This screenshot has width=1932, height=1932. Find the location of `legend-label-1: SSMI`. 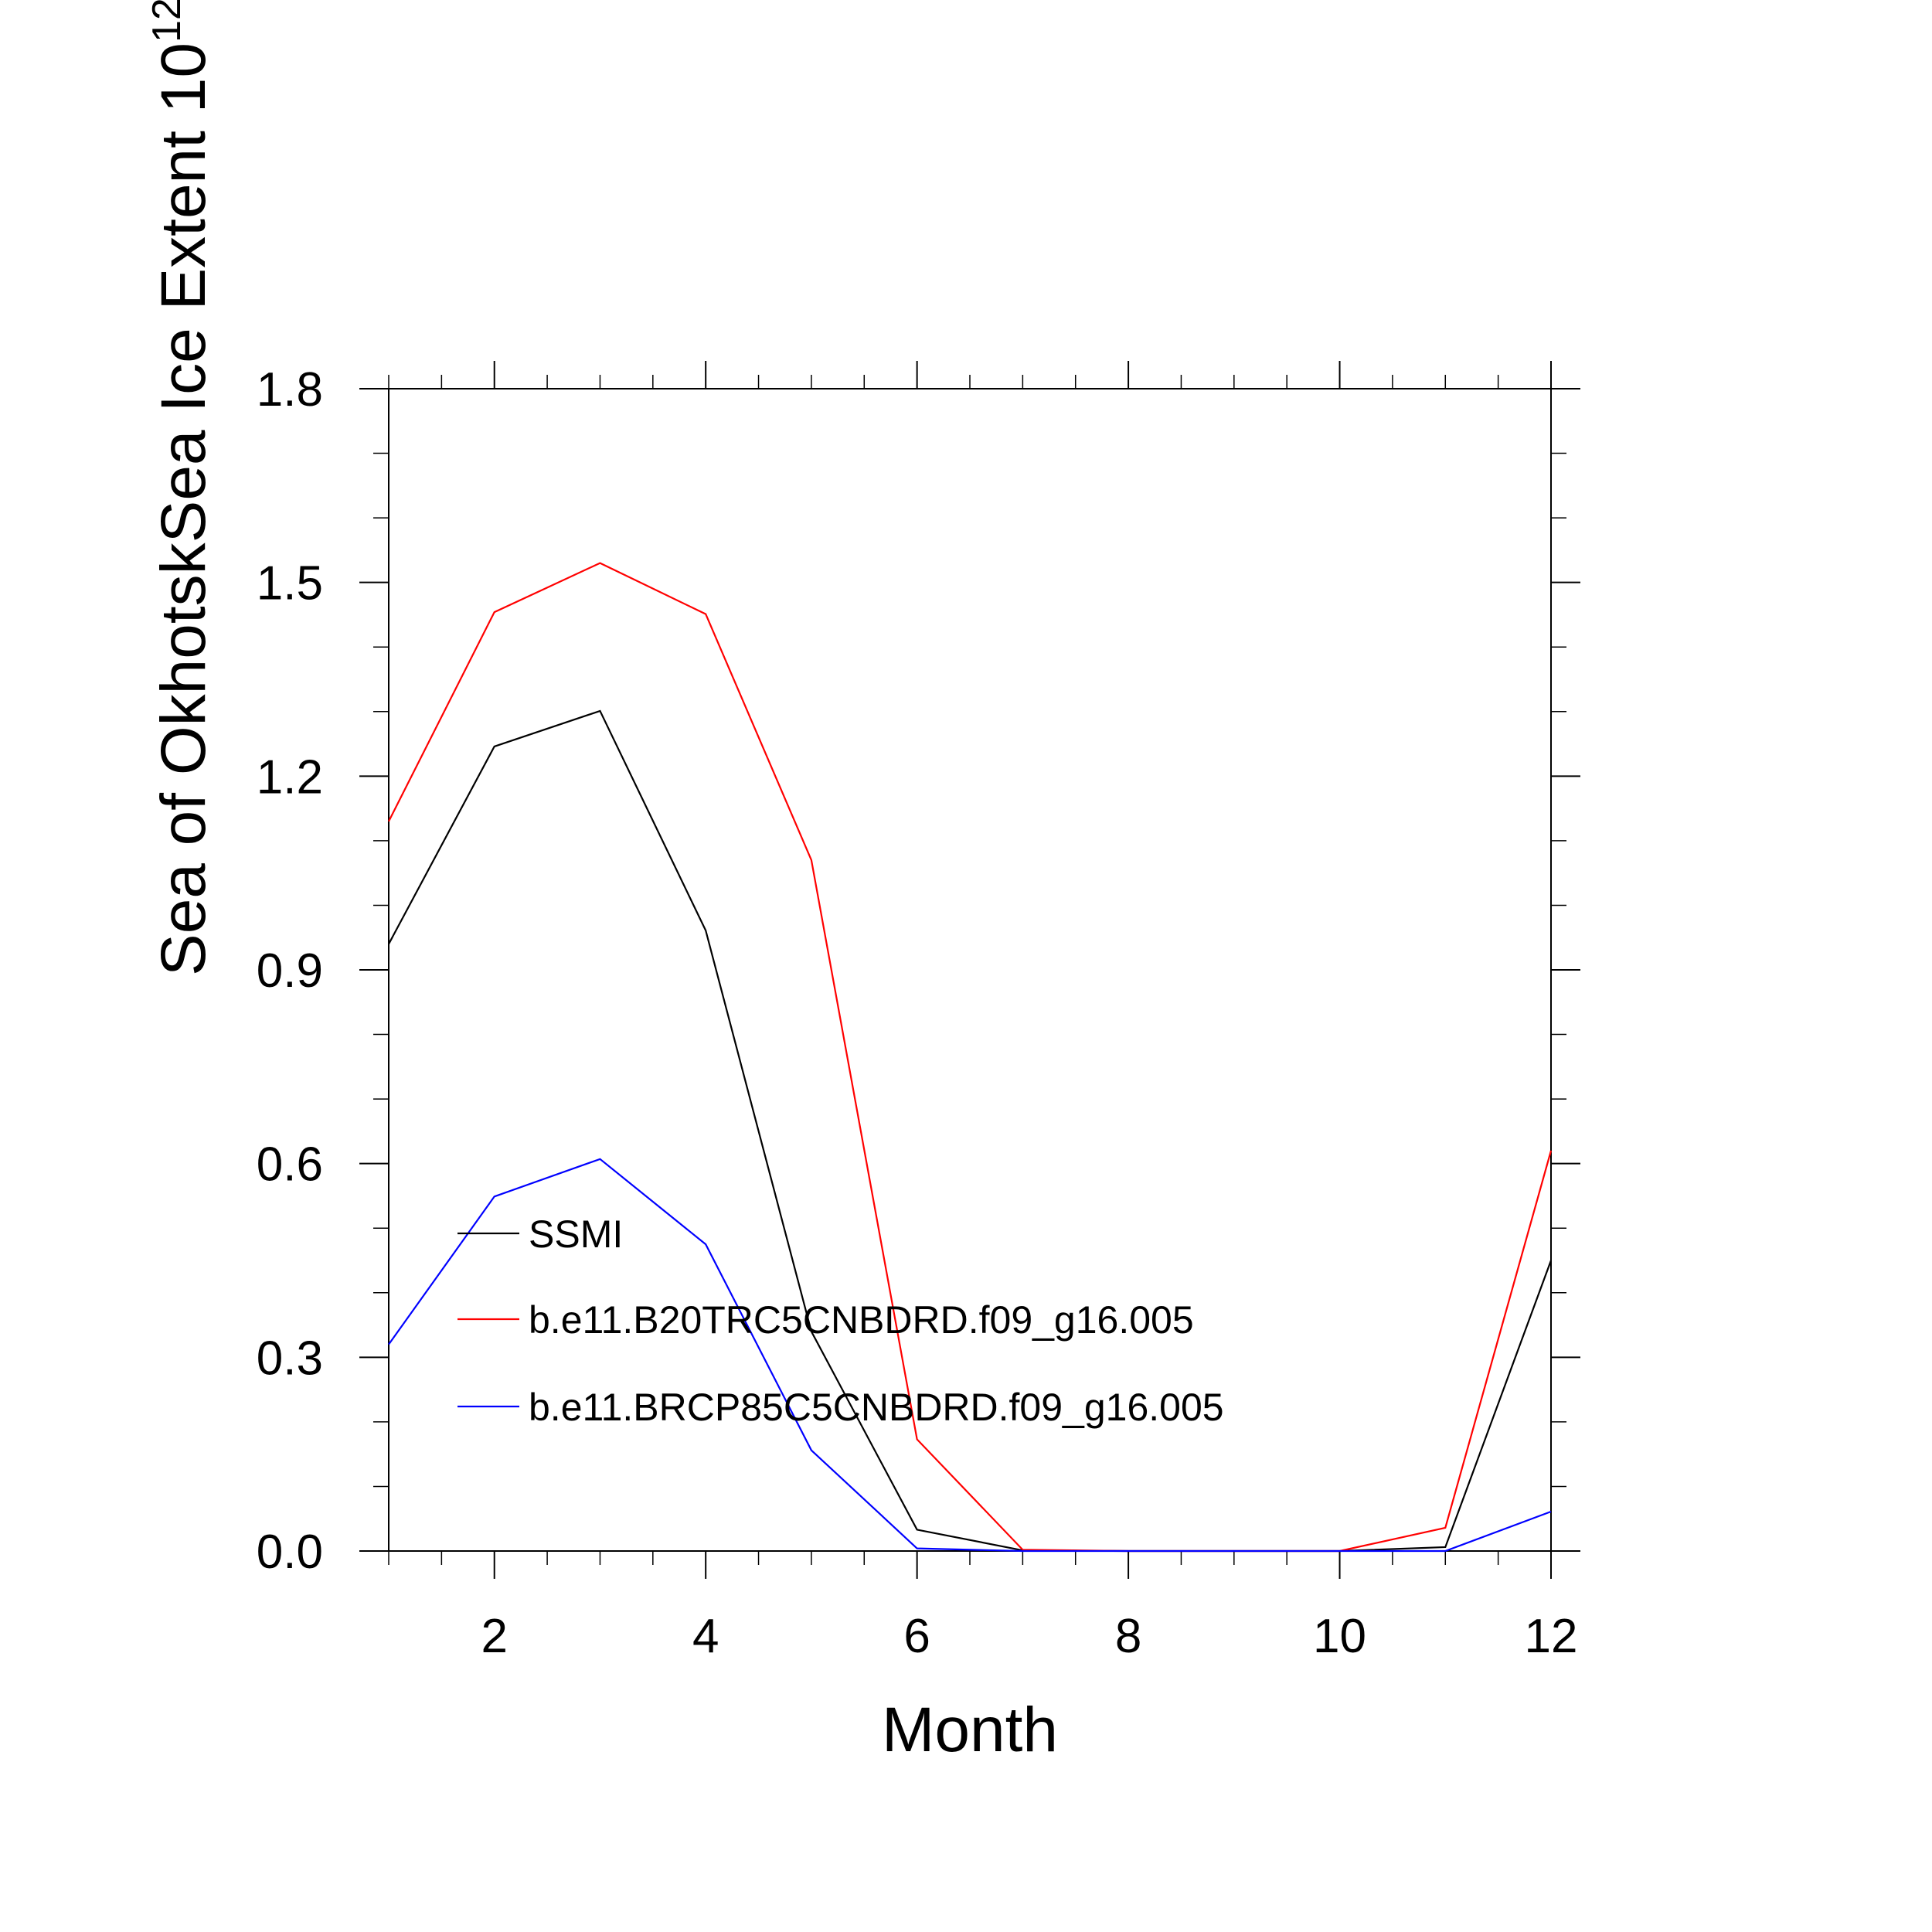

legend-label-1: SSMI is located at coordinates (576, 1234).